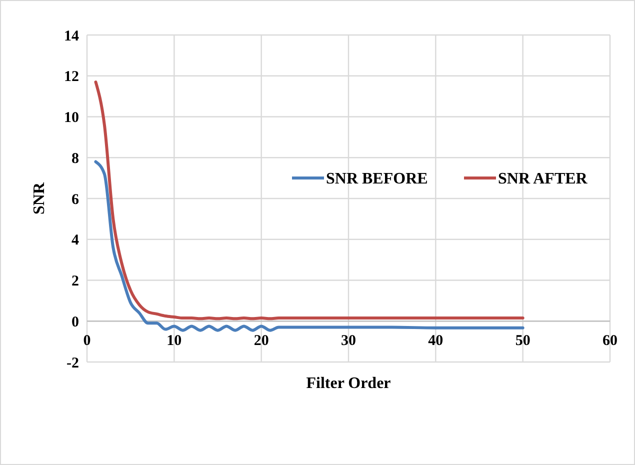 Image resolution: width=635 pixels, height=465 pixels. I want to click on x-tick-label: 20, so click(261, 341).